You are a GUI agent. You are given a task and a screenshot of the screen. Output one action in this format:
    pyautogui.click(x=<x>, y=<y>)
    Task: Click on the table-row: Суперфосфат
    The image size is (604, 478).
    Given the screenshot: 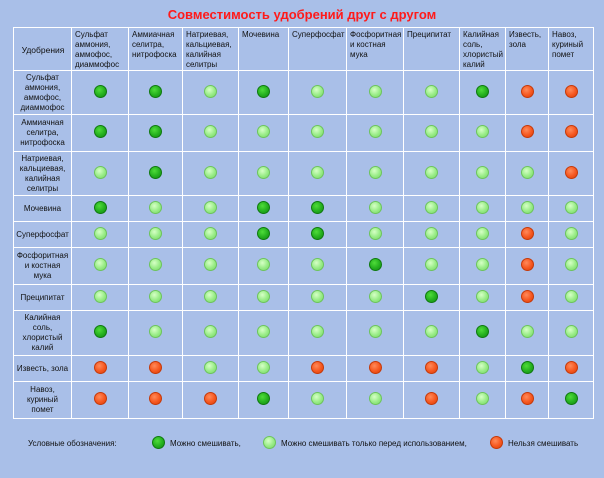 What is the action you would take?
    pyautogui.click(x=303, y=234)
    